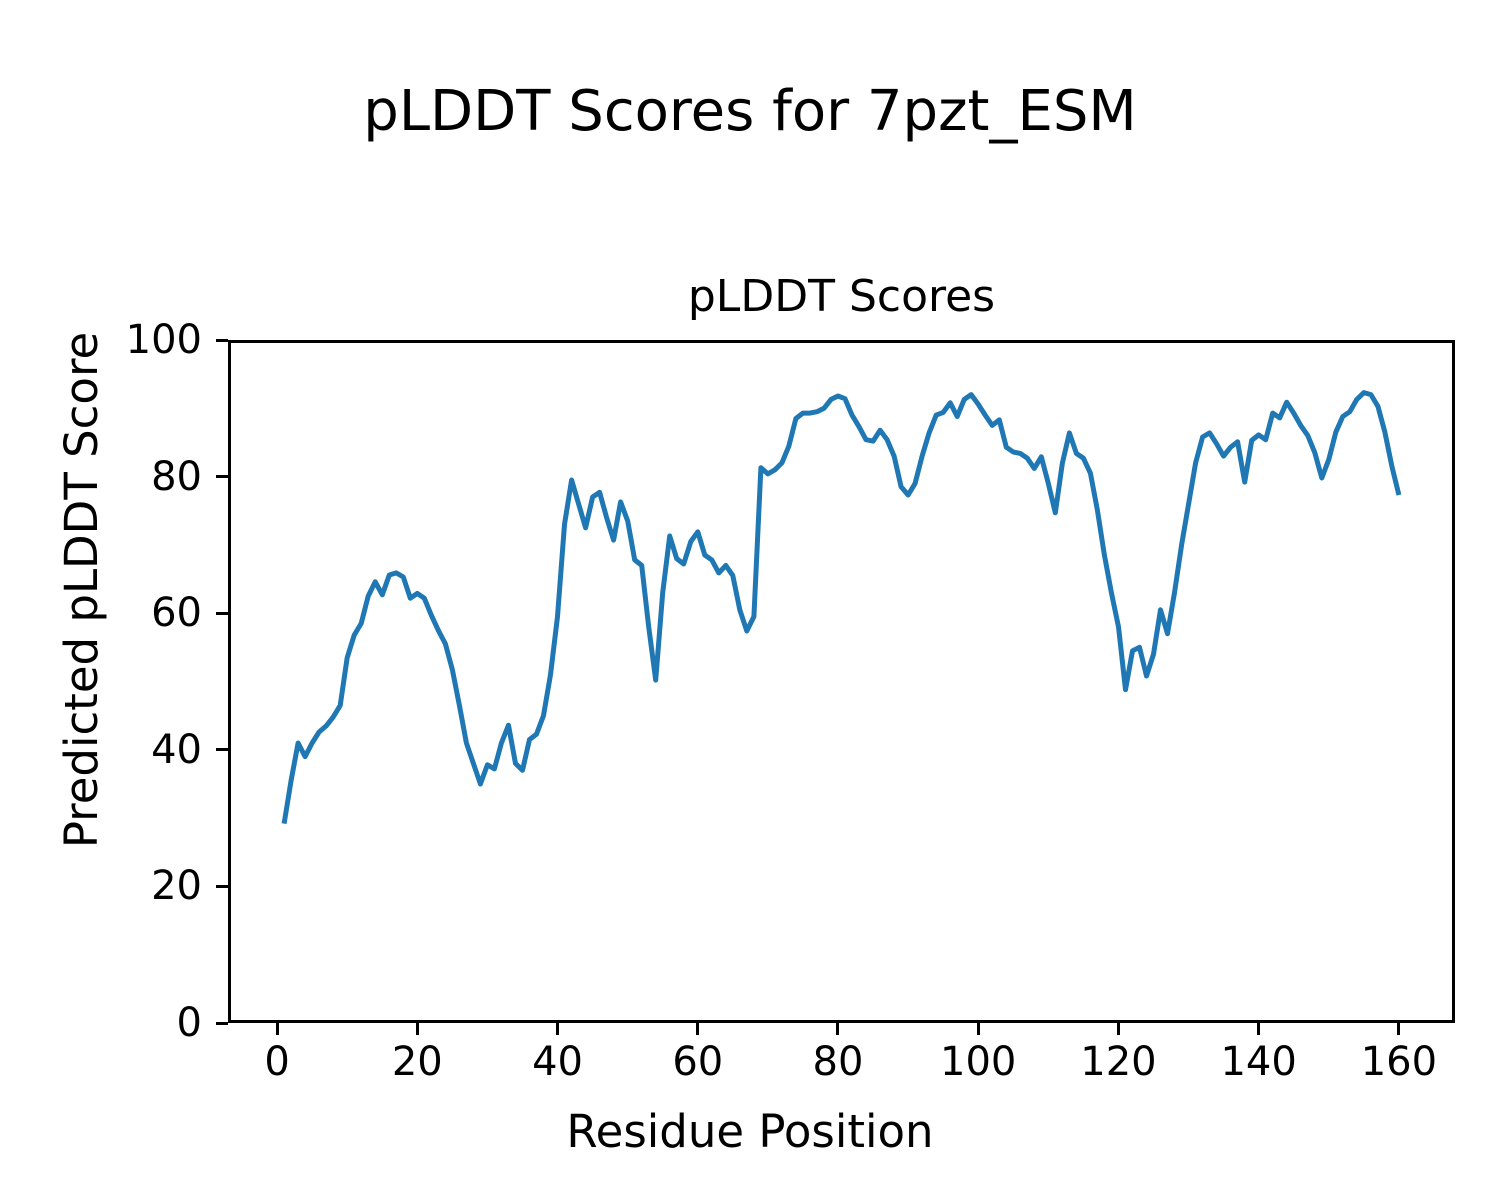 Image resolution: width=1500 pixels, height=1200 pixels. Describe the element at coordinates (838, 1062) in the screenshot. I see `x-tick-label: 80` at that location.